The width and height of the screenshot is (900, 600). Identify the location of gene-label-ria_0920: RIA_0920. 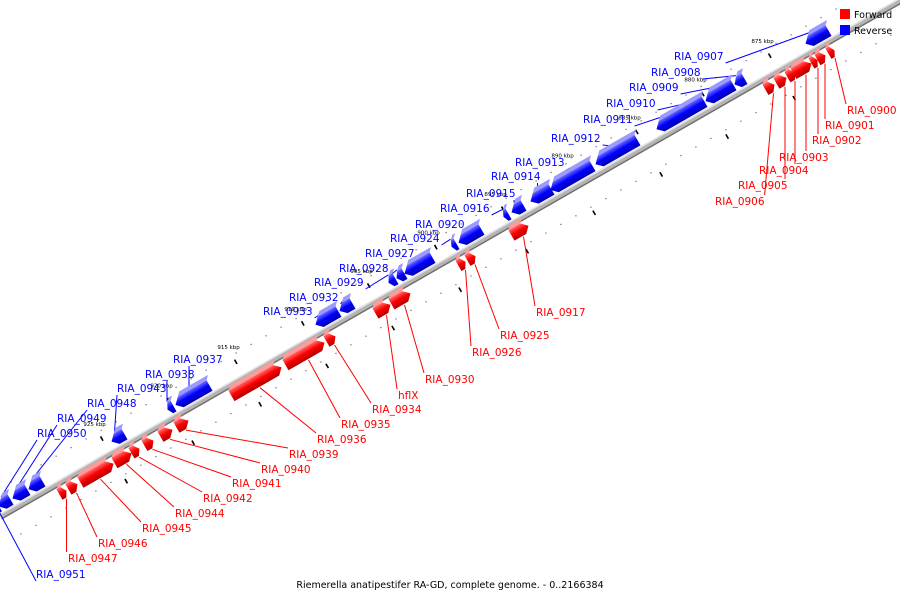
(440, 225).